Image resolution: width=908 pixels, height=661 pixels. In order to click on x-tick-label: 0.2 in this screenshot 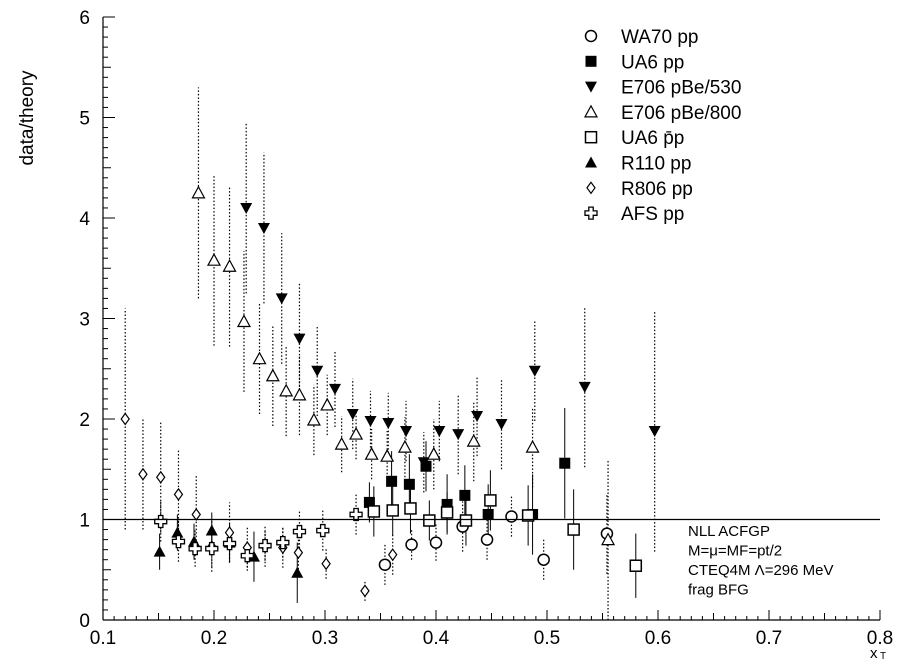, I will do `click(214, 638)`.